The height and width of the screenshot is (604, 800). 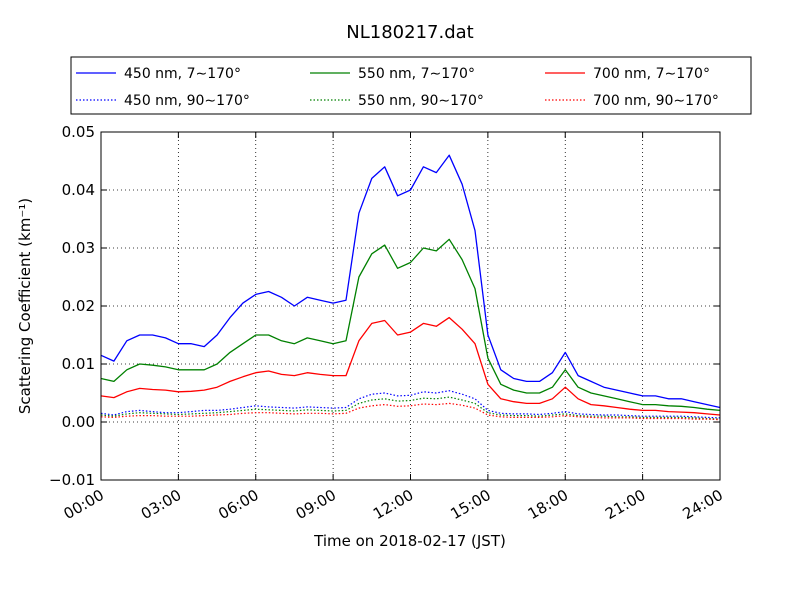 What do you see at coordinates (78, 190) in the screenshot?
I see `y-tick-label: 0.04` at bounding box center [78, 190].